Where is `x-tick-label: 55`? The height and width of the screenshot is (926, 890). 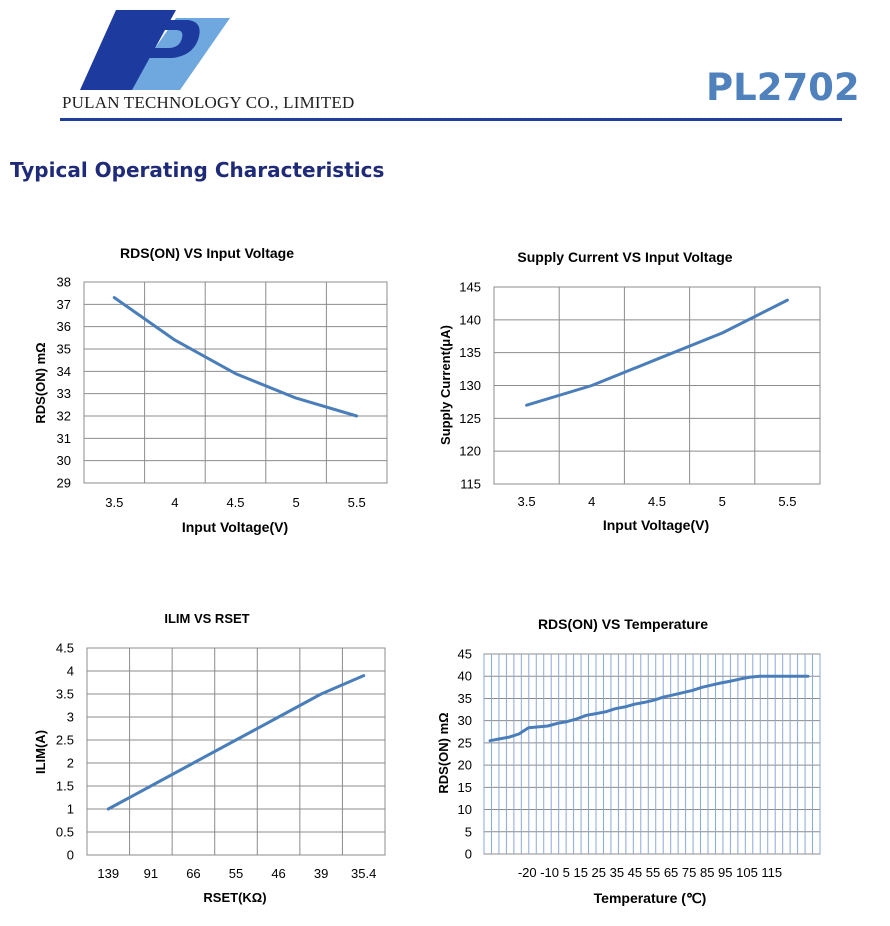 x-tick-label: 55 is located at coordinates (236, 873).